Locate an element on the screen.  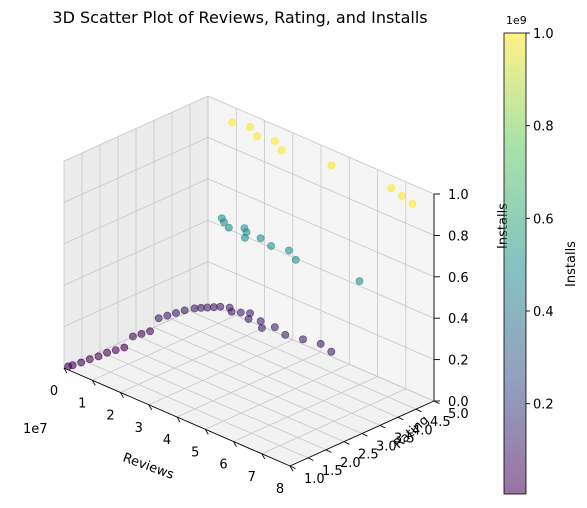
colorbar-ticks: 0.2 0.4 0.6 0.8 1.0 is located at coordinates (540, 220).